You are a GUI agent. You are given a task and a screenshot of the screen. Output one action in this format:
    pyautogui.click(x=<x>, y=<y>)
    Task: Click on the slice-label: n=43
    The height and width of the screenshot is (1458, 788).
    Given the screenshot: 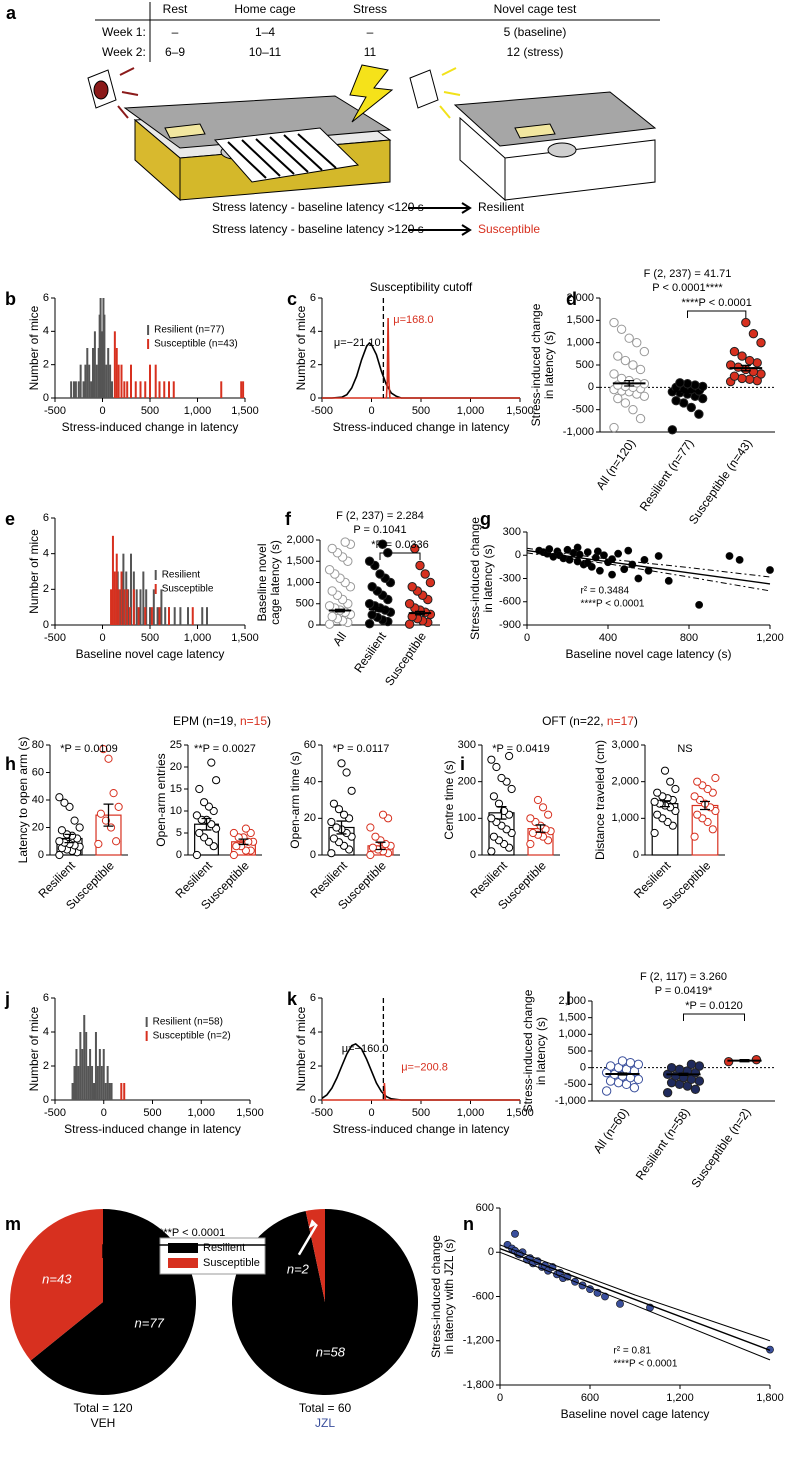 What is the action you would take?
    pyautogui.click(x=57, y=1278)
    